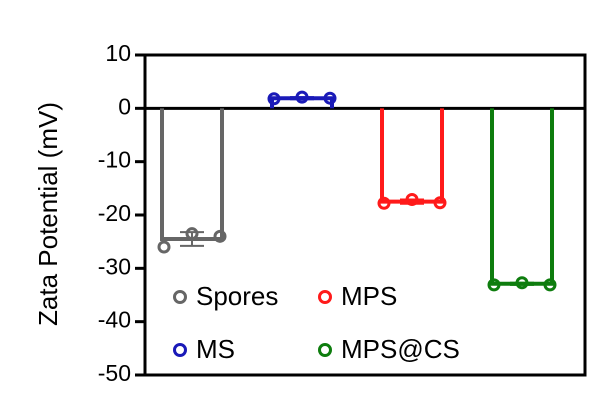  Describe the element at coordinates (215, 349) in the screenshot. I see `legend-label: MS` at that location.